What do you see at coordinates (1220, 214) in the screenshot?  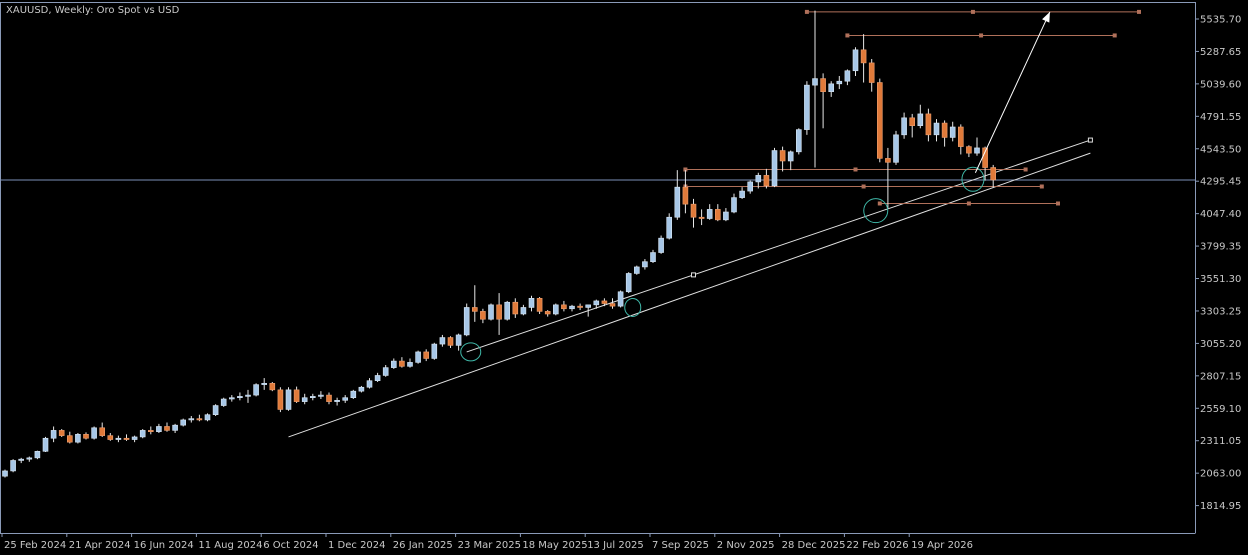 I see `y-tick-label: 4047.40` at bounding box center [1220, 214].